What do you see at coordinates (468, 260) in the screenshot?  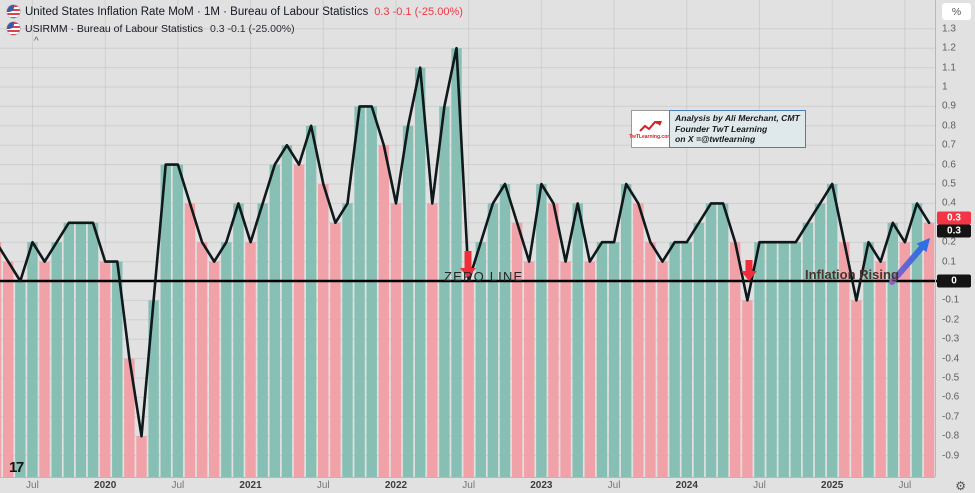 I see `red-down-arrow` at bounding box center [468, 260].